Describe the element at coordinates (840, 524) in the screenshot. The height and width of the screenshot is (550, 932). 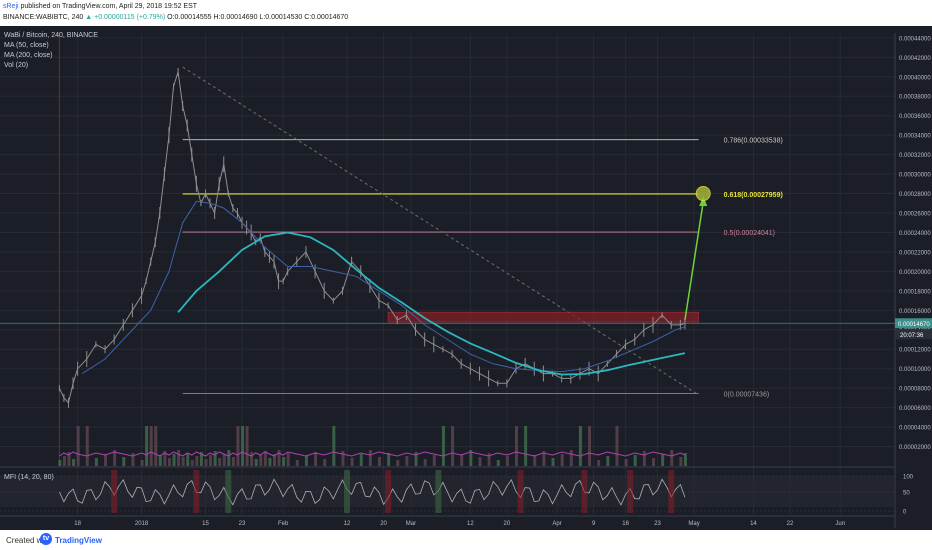
I see `time-axis-label: Jun` at that location.